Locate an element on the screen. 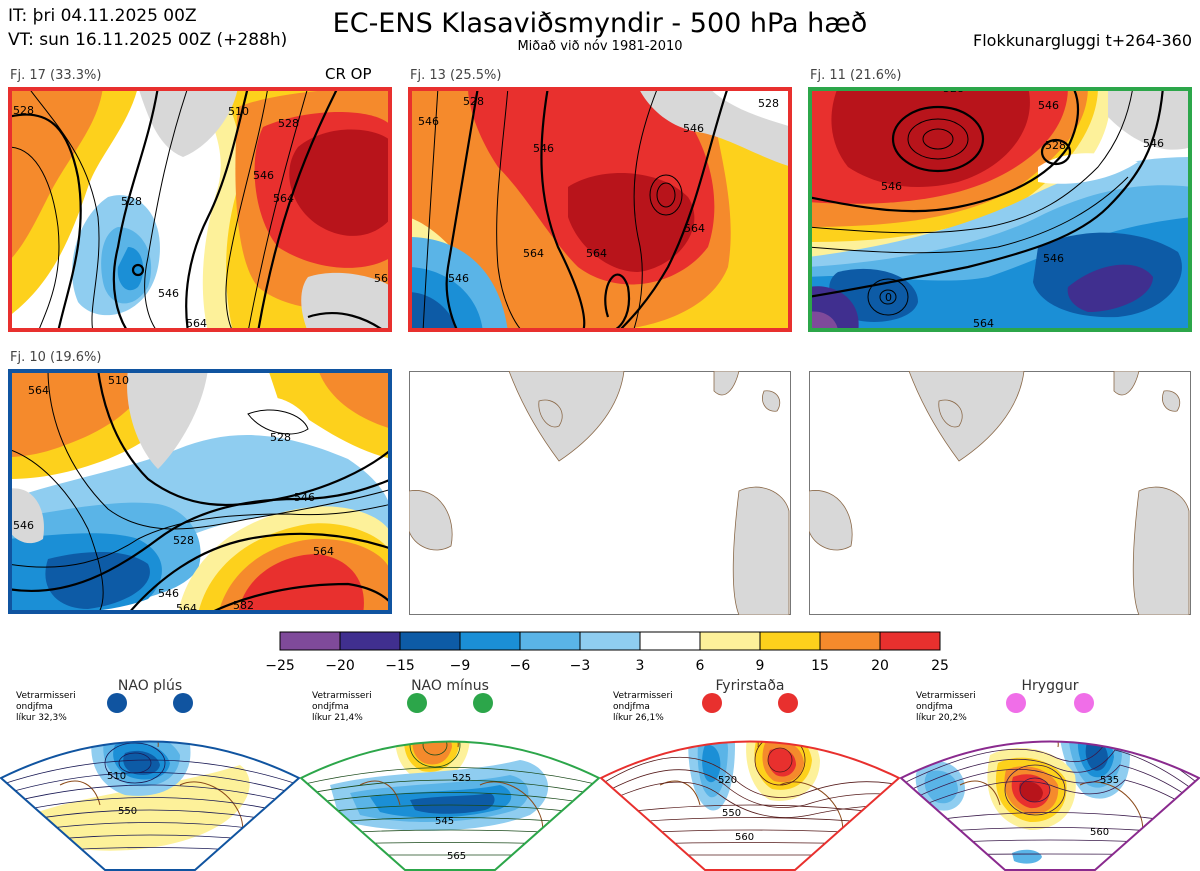  cluster-label-3: Fj. 11 (21.6%) is located at coordinates (856, 75).